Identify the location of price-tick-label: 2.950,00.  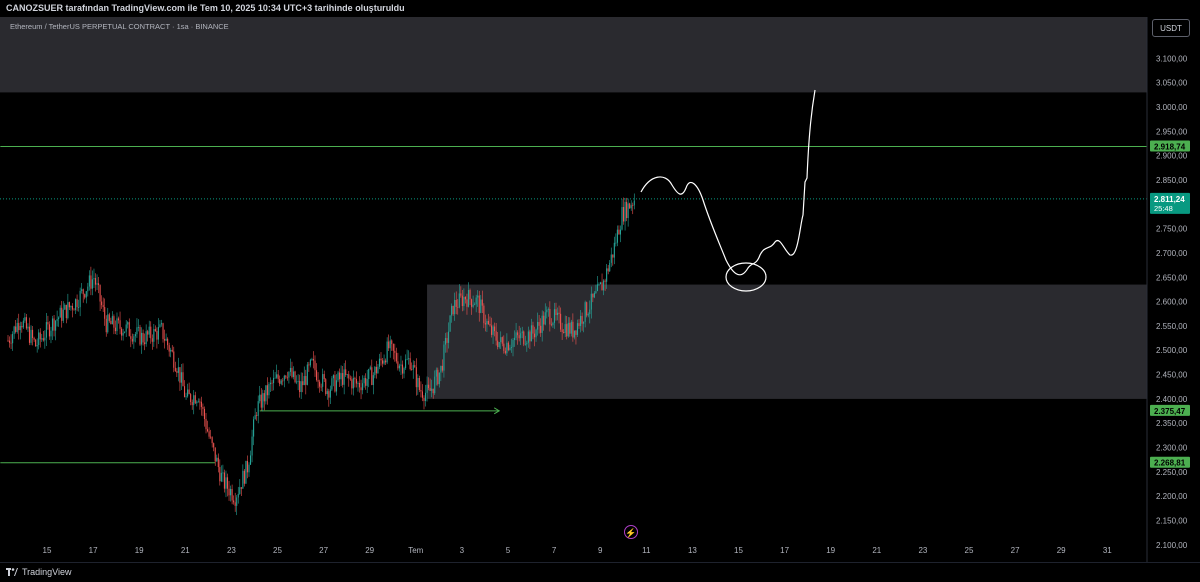
(1172, 131).